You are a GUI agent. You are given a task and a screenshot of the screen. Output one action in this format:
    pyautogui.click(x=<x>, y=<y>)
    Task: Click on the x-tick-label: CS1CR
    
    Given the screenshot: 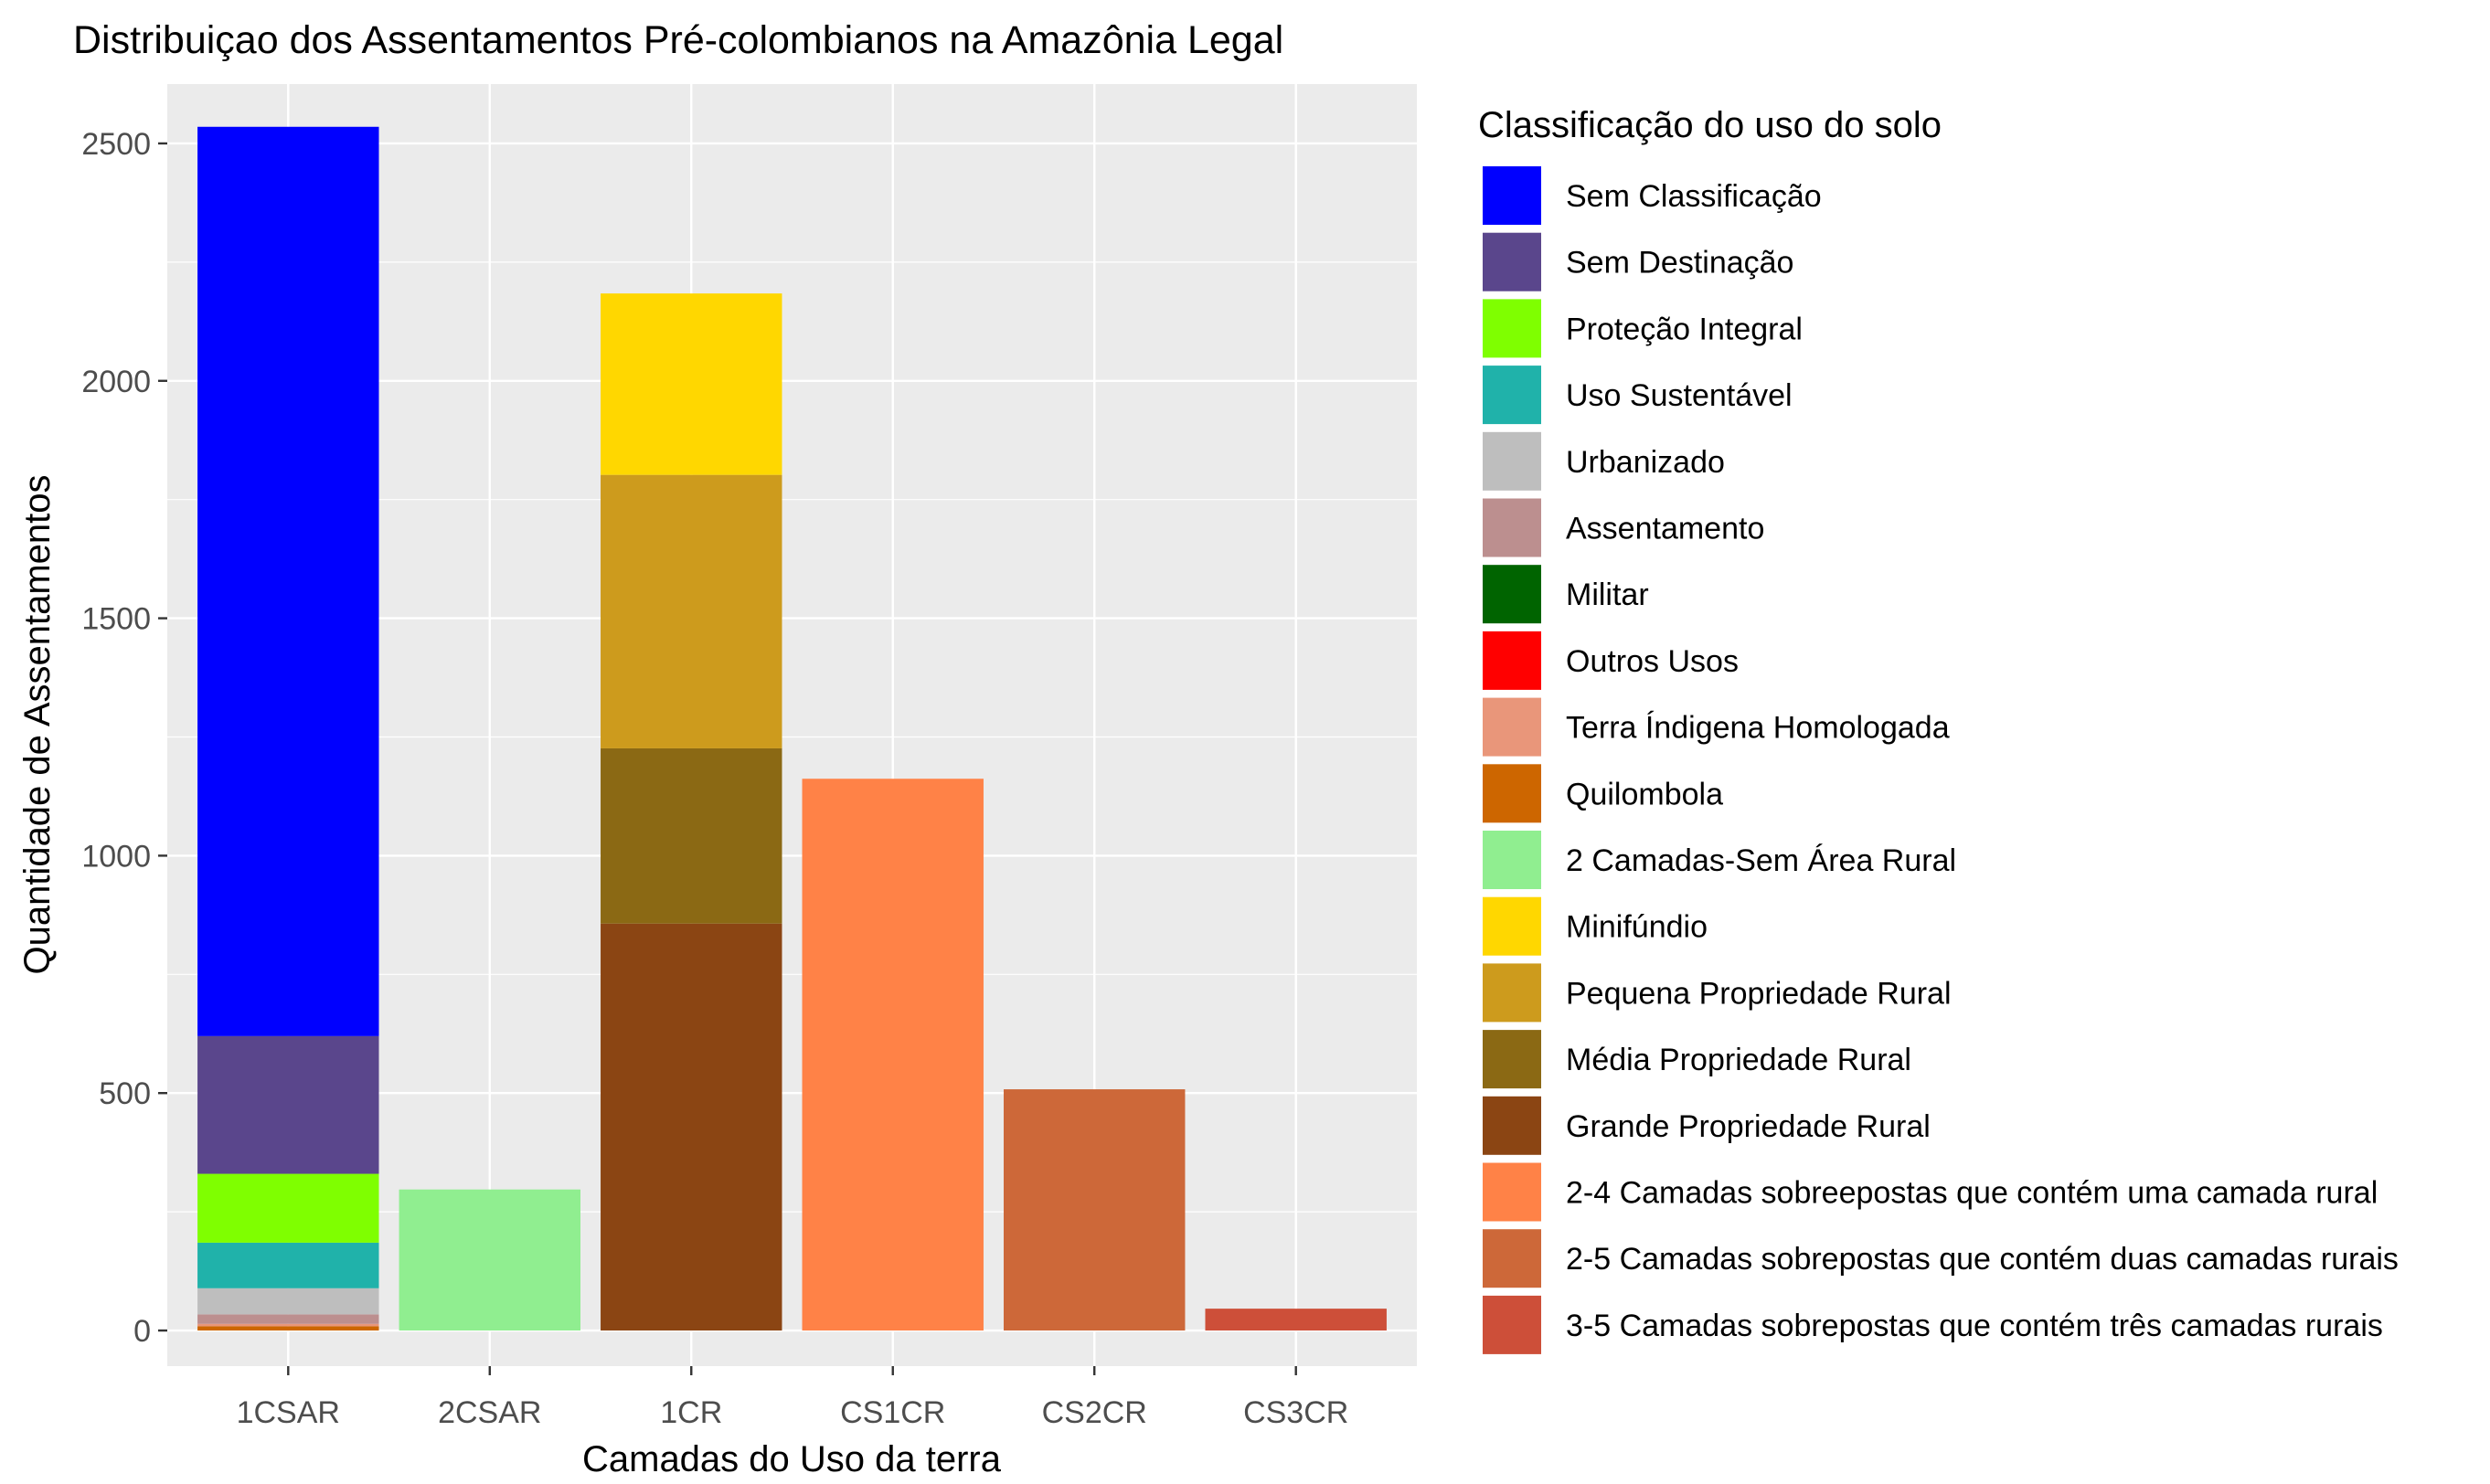 What is the action you would take?
    pyautogui.click(x=892, y=1412)
    